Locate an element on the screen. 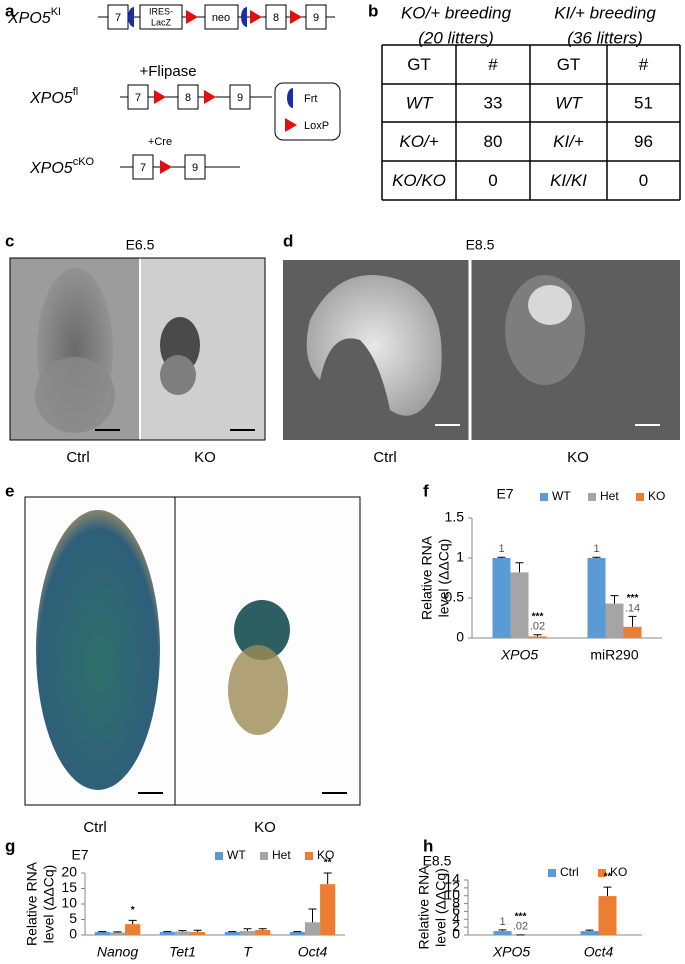 This screenshot has width=685, height=964. allele-superscript: fl is located at coordinates (76, 92).